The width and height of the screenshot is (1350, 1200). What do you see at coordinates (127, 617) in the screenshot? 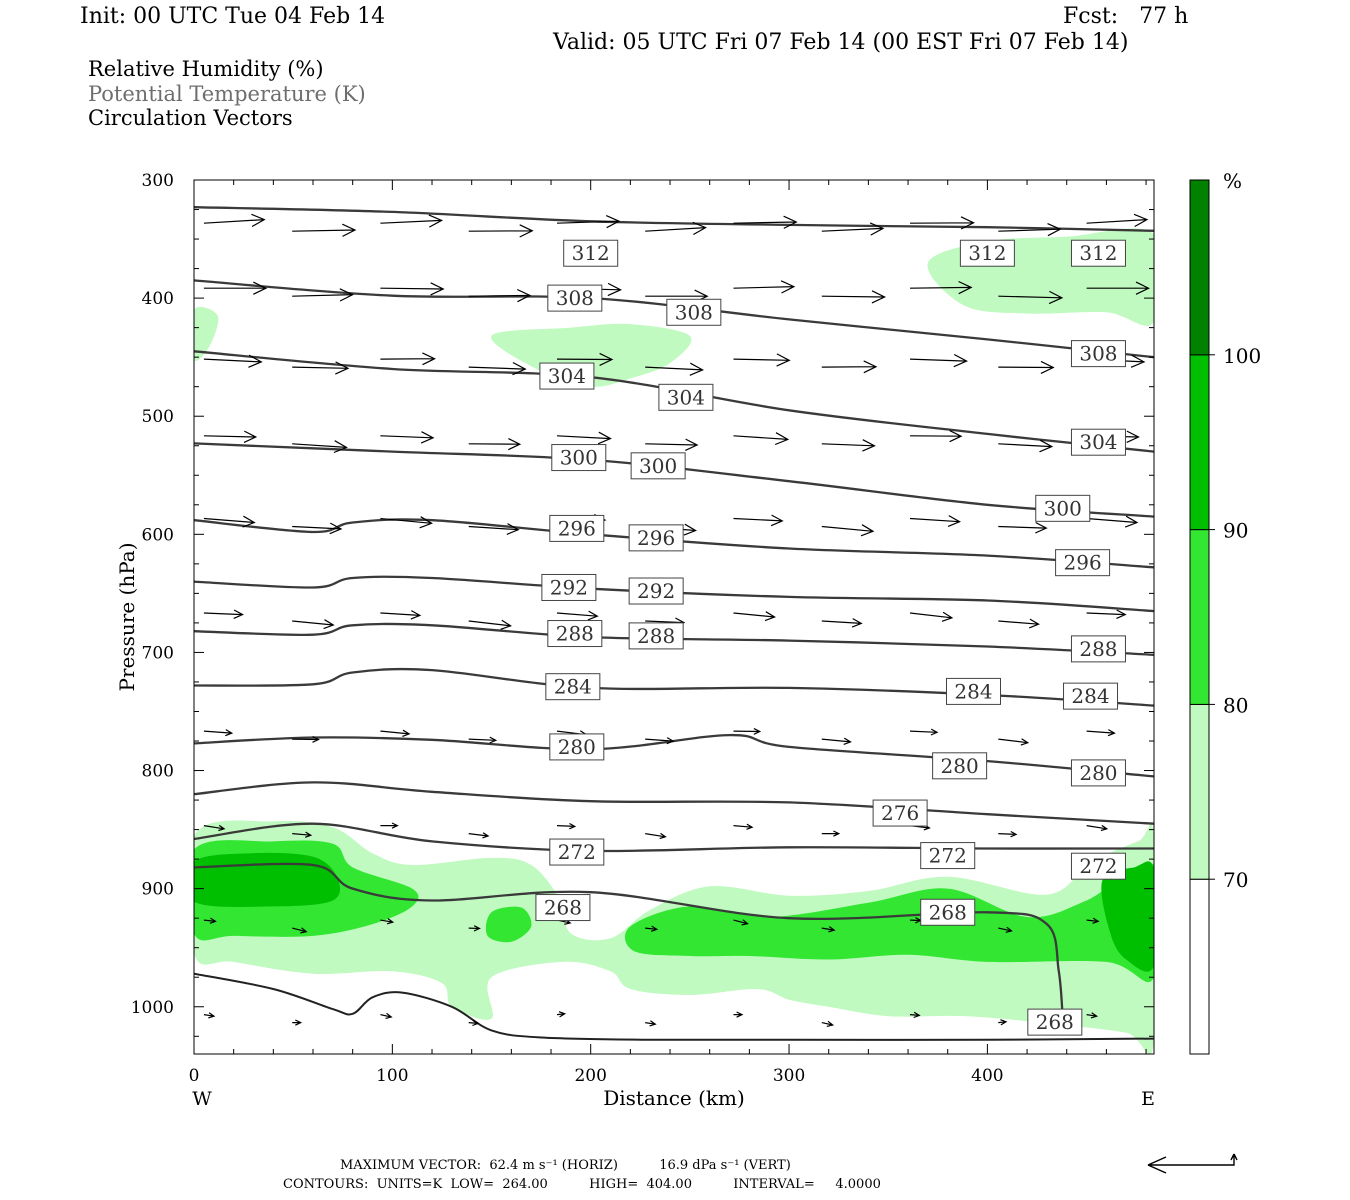
I see `y-axis-title: Pressure (hPa)` at bounding box center [127, 617].